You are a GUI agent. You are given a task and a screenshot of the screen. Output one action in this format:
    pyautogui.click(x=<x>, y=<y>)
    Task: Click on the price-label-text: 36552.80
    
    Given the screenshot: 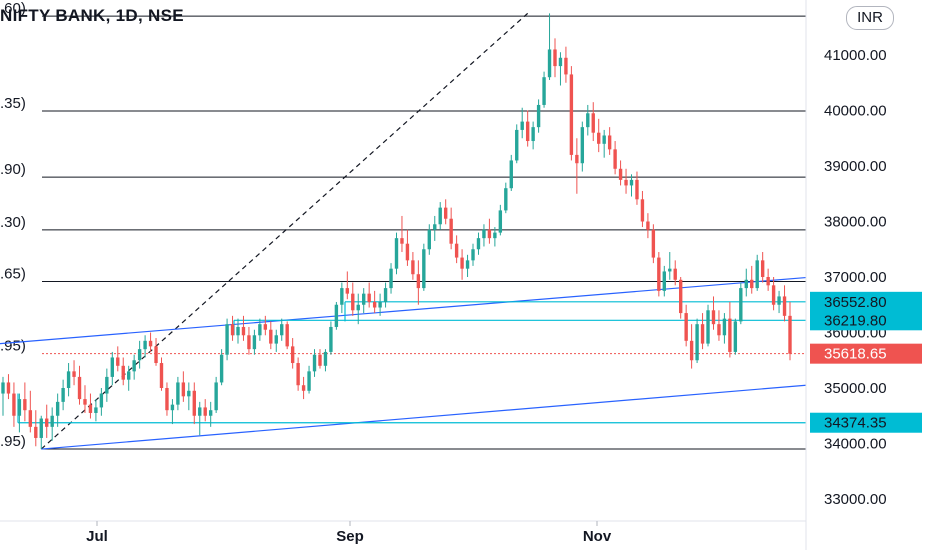 What is the action you would take?
    pyautogui.click(x=855, y=302)
    